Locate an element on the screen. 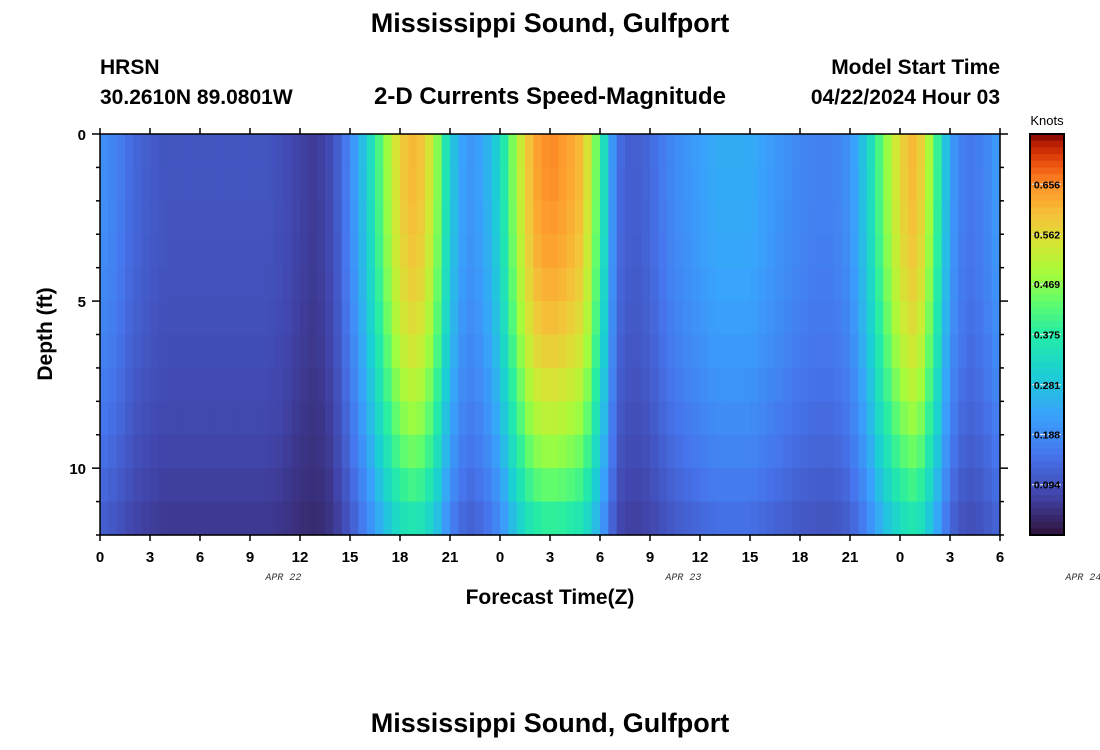 The height and width of the screenshot is (750, 1100). y-axis-label: Depth (ft) is located at coordinates (45, 333).